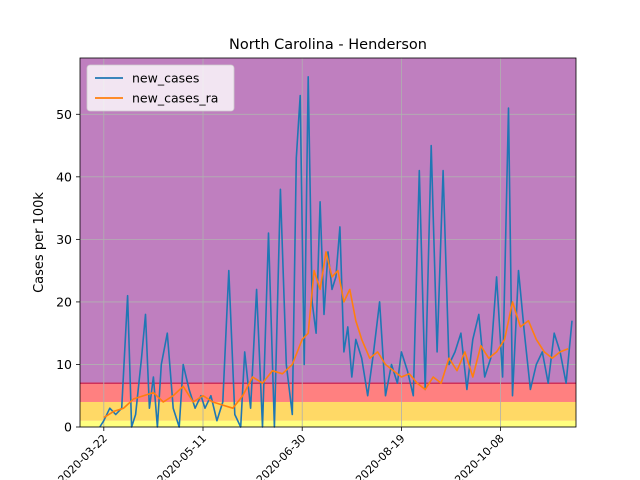 This screenshot has height=480, width=640. Describe the element at coordinates (68, 271) in the screenshot. I see `y-axis: 0 10 20 30 40 50` at that location.